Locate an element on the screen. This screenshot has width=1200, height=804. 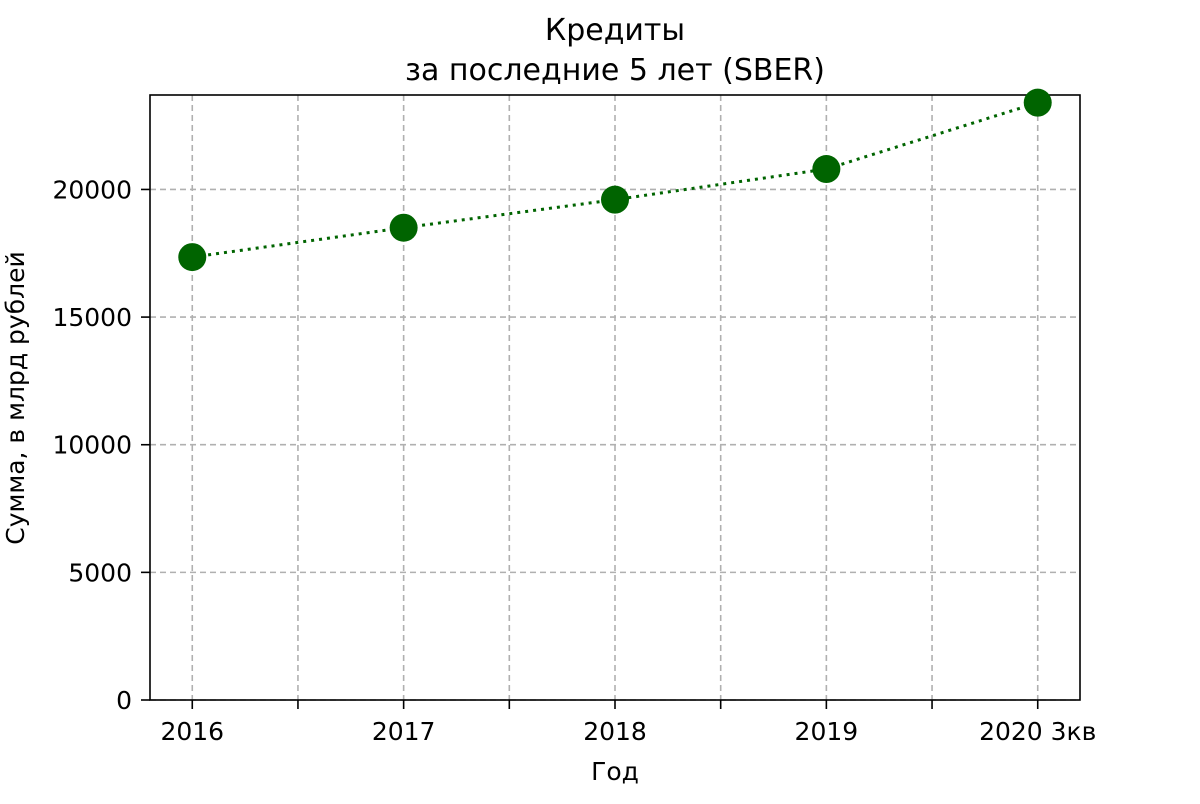
y-tick-label: 15000 is located at coordinates (92, 317).